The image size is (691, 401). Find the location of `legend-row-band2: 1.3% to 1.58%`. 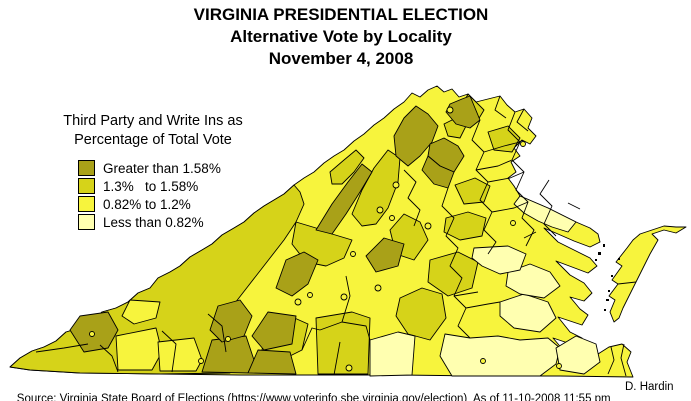

legend-row-band2: 1.3% to 1.58% is located at coordinates (183, 186).